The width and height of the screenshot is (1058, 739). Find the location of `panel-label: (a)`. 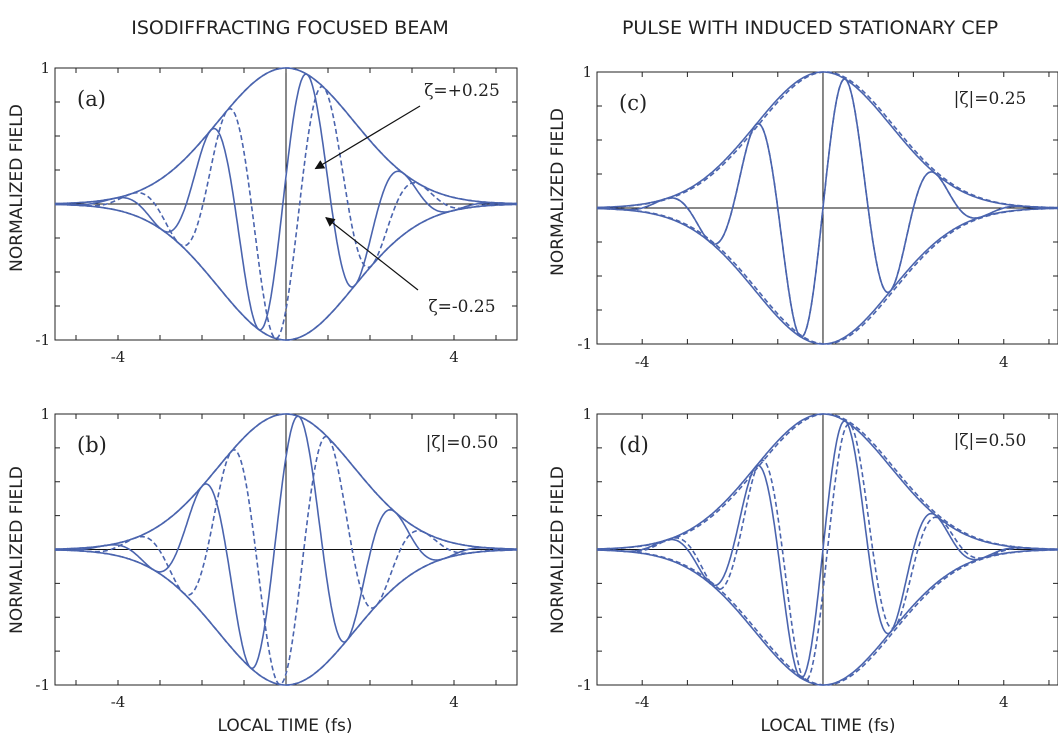

panel-label: (a) is located at coordinates (91, 99).